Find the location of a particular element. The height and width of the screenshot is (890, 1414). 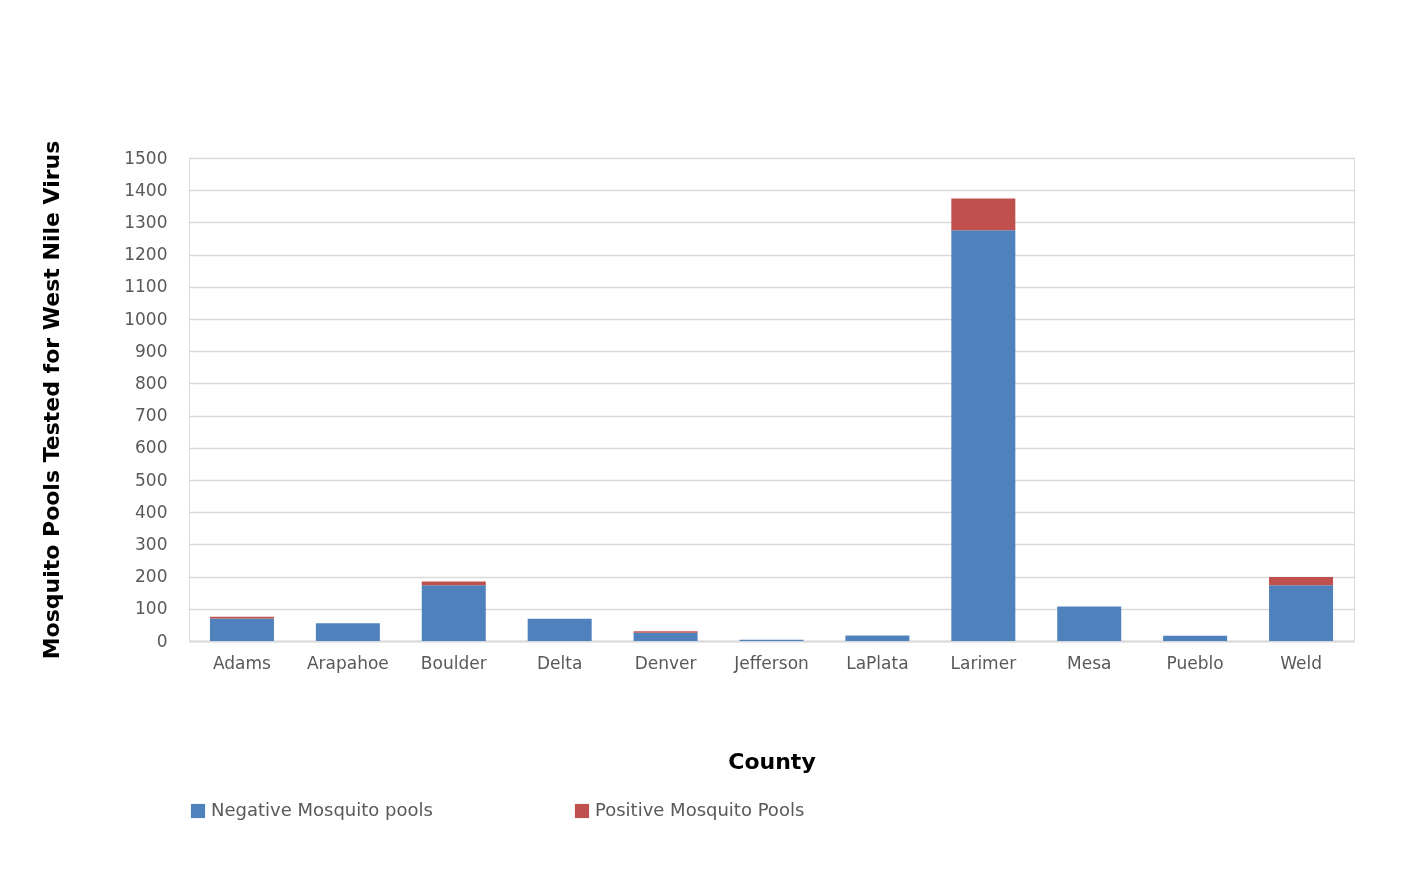

x-axis-title: County is located at coordinates (772, 761).